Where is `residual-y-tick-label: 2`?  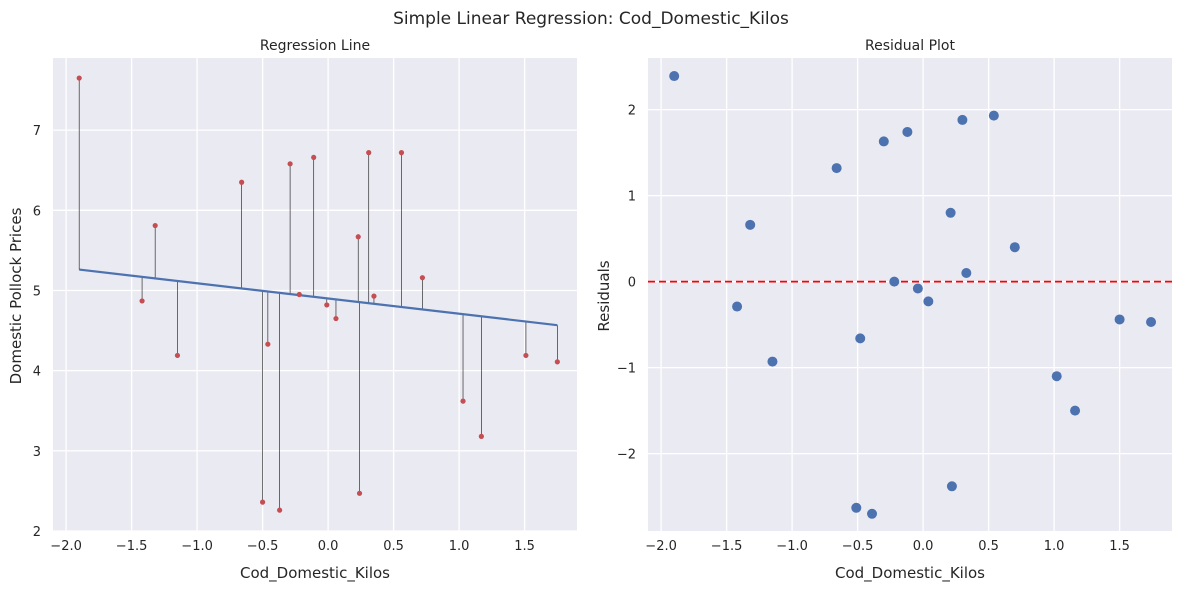 residual-y-tick-label: 2 is located at coordinates (632, 111).